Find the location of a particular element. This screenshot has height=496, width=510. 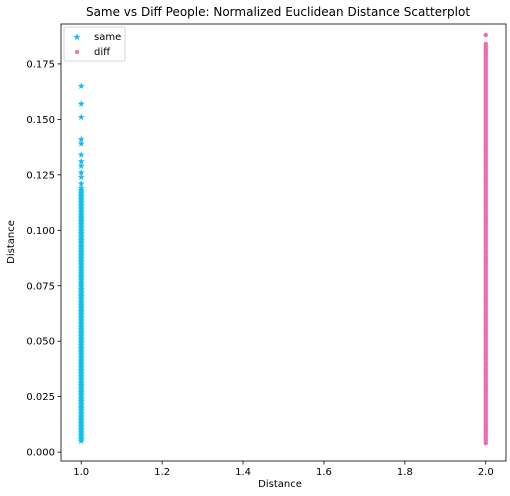

legend-same-label: same is located at coordinates (107, 37).